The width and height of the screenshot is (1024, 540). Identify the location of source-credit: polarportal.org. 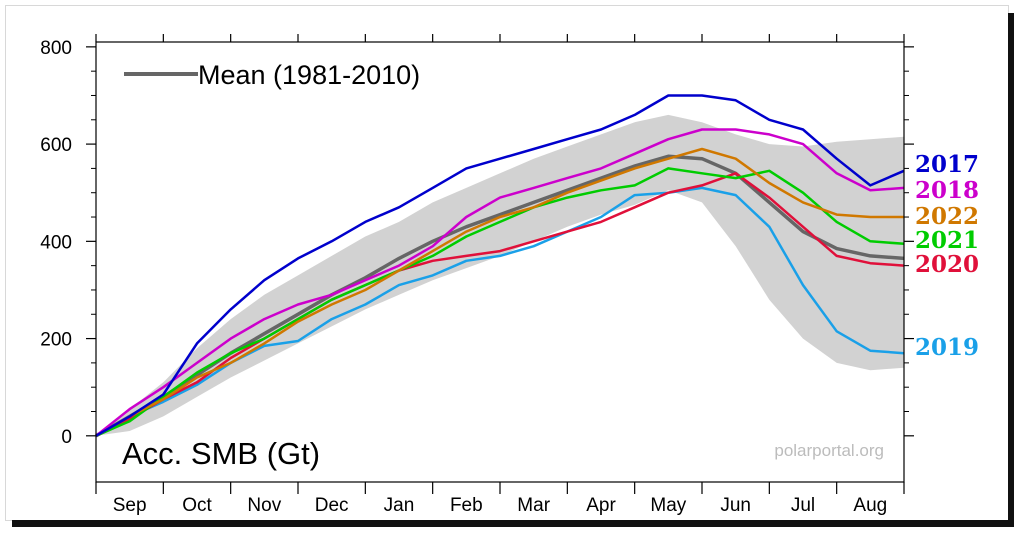
(829, 450).